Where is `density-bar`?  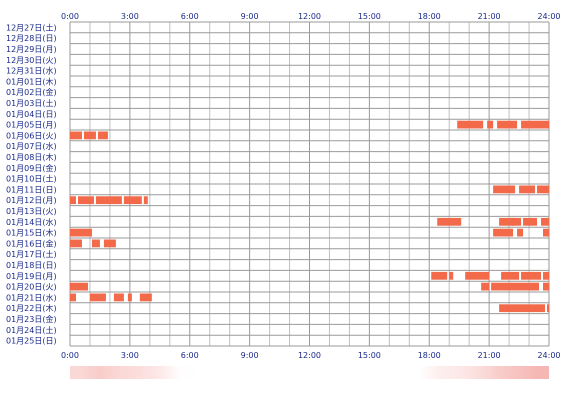
density-bar is located at coordinates (309, 372).